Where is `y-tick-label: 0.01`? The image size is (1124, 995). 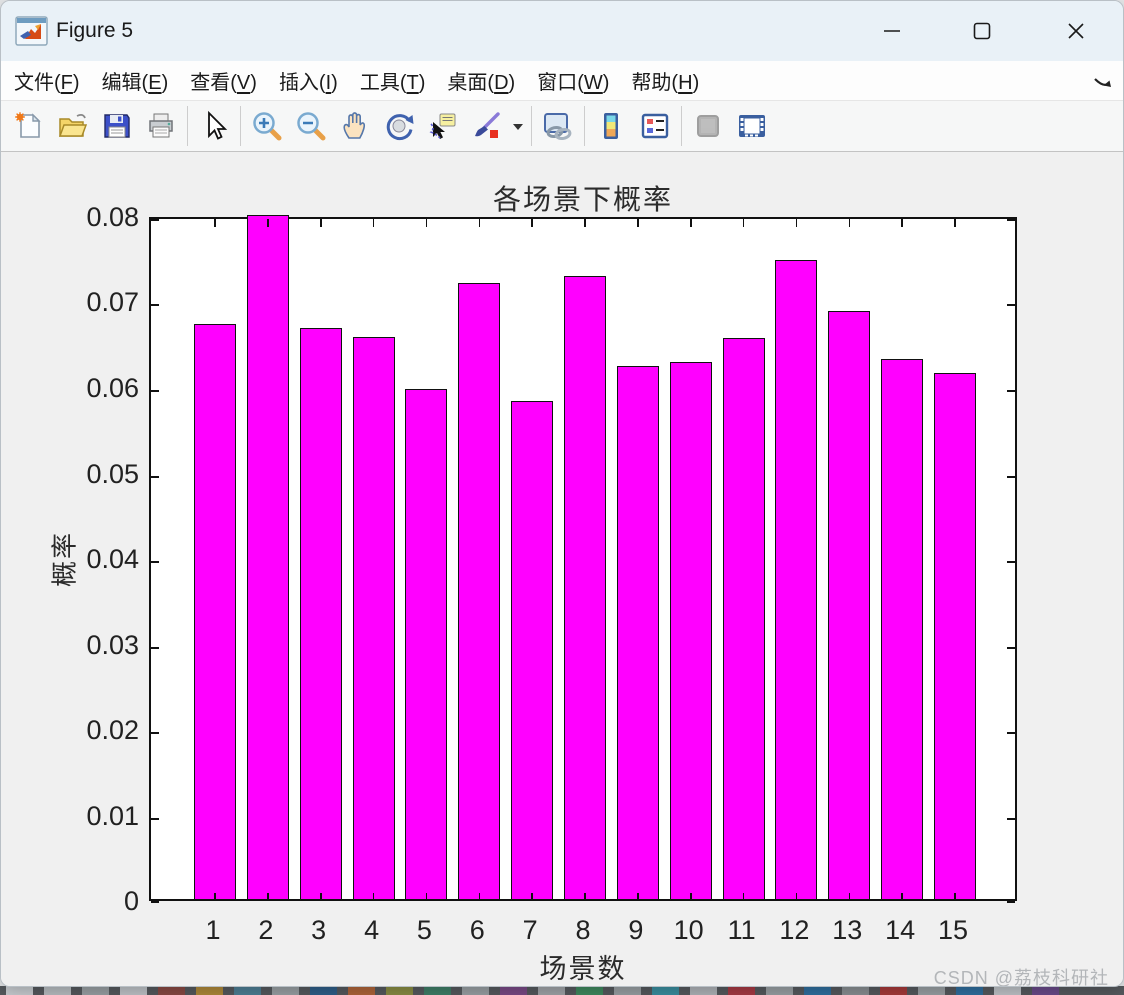 y-tick-label: 0.01 is located at coordinates (112, 816).